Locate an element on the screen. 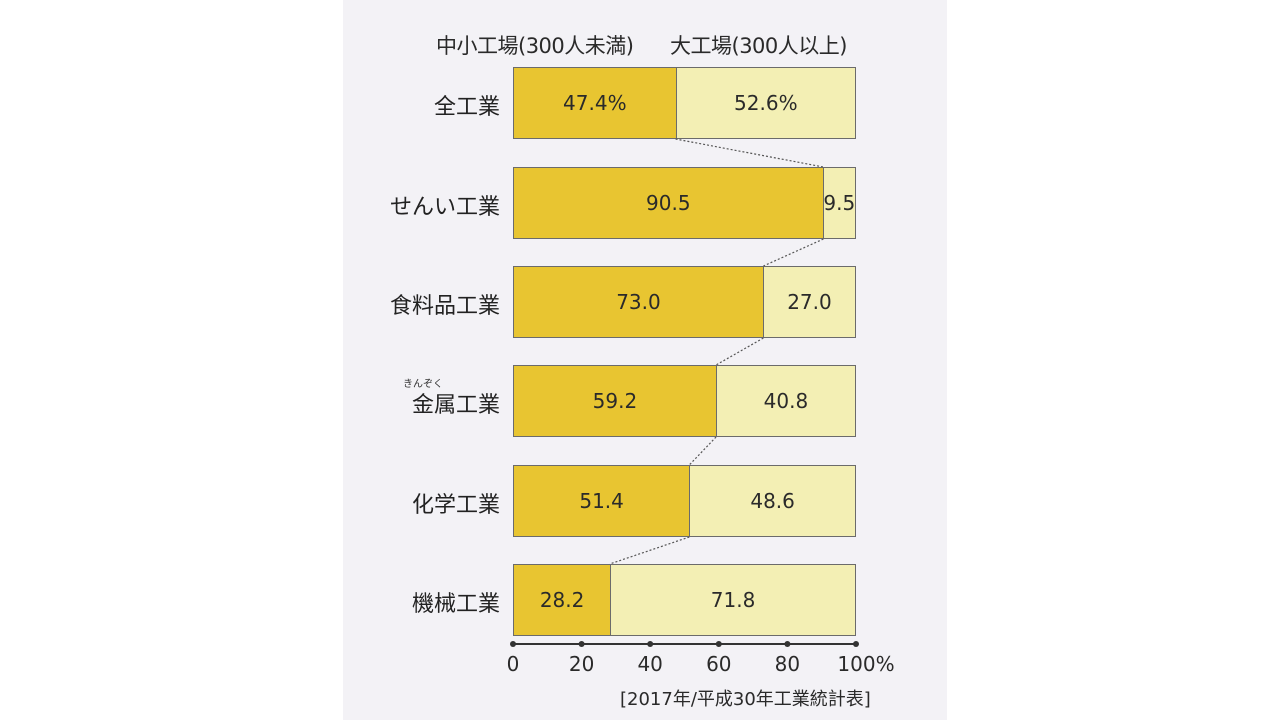  x-tick-label: 80 is located at coordinates (787, 664).